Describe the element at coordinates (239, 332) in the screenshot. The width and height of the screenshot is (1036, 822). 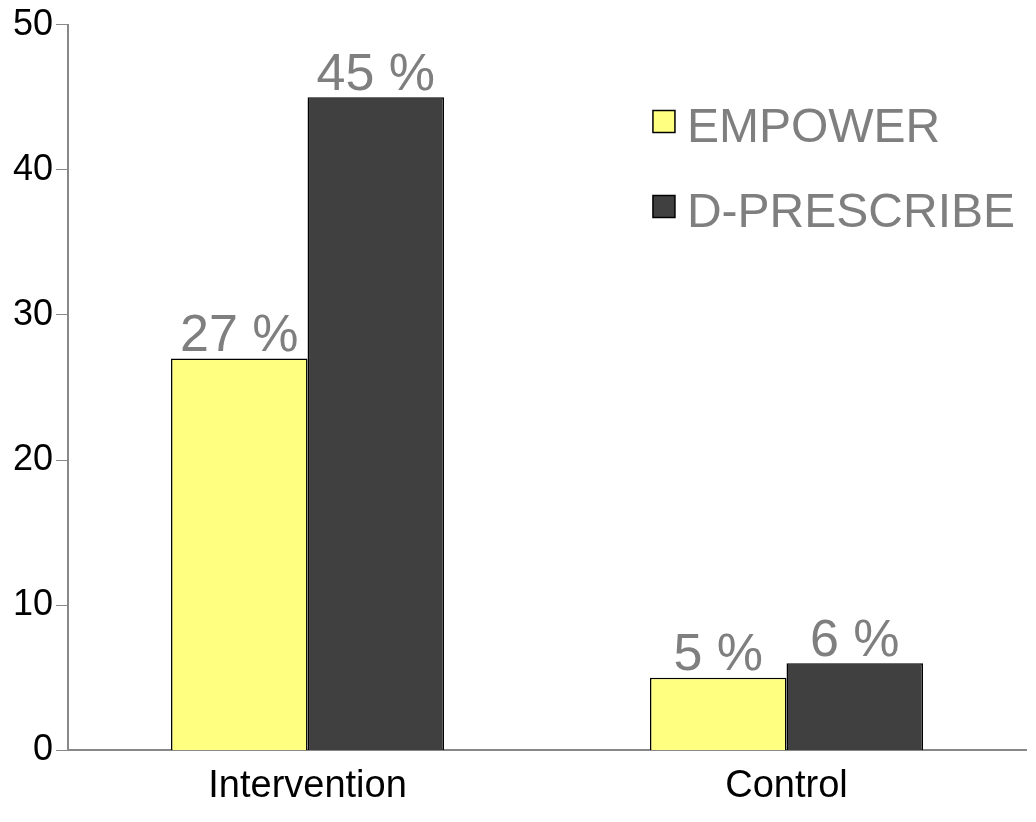
I see `data-label: 27 %` at that location.